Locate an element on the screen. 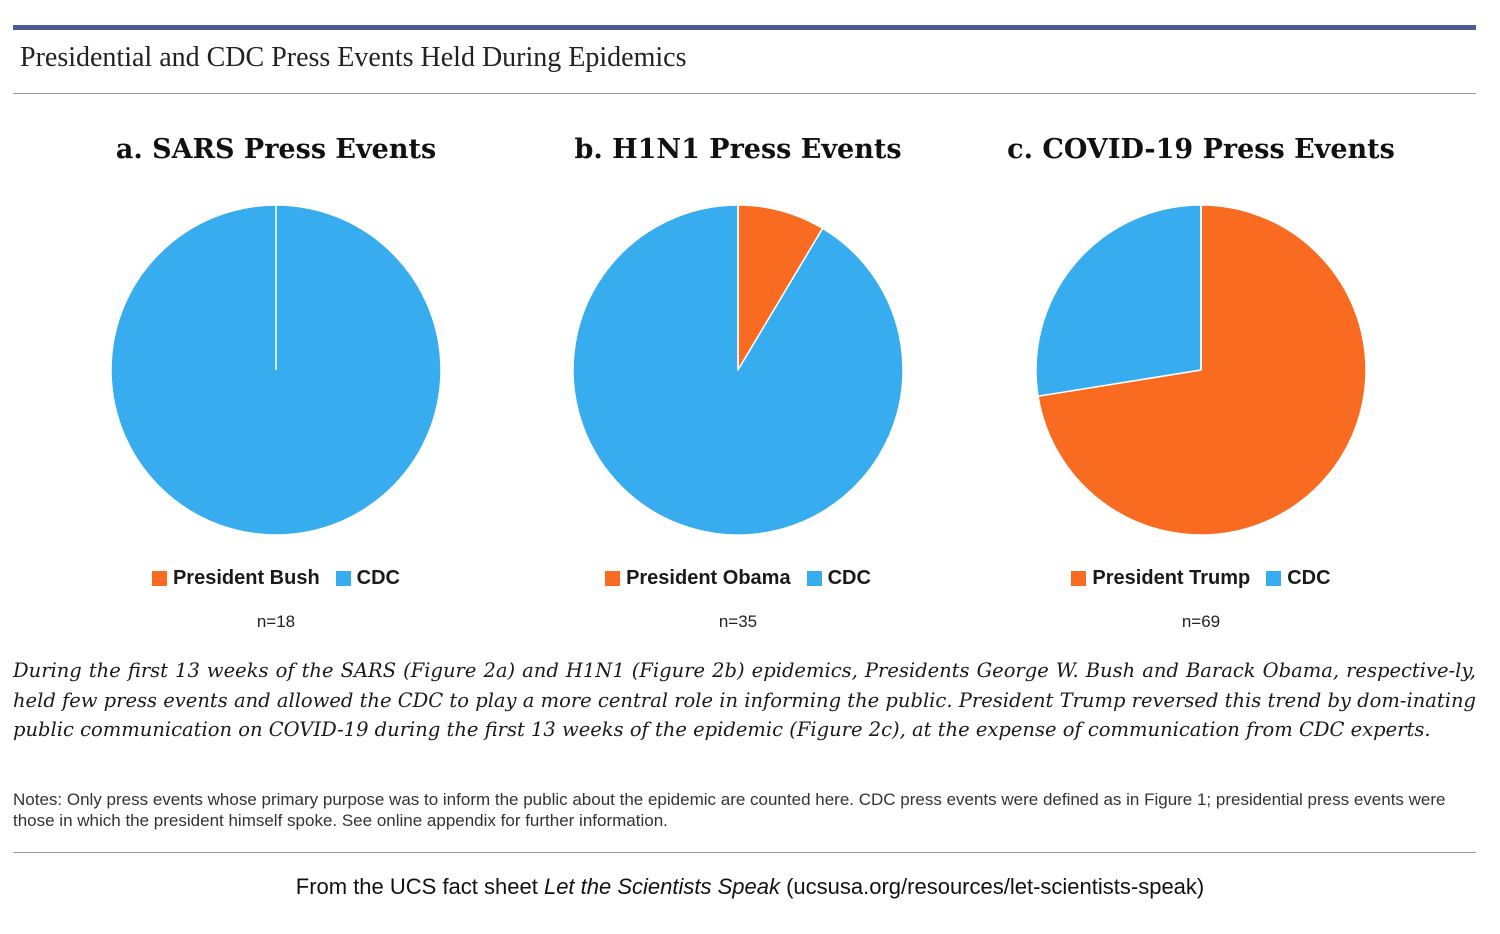 Image resolution: width=1500 pixels, height=934 pixels. pie-title-h1n1: b. H1N1 Press Events is located at coordinates (738, 149).